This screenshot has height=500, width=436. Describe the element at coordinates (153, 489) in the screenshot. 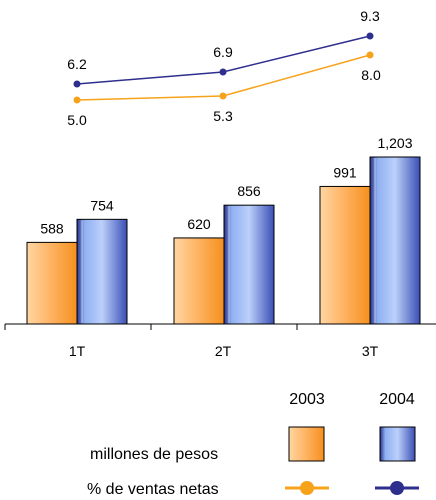

I see `legend-line-label: % de ventas netas` at that location.